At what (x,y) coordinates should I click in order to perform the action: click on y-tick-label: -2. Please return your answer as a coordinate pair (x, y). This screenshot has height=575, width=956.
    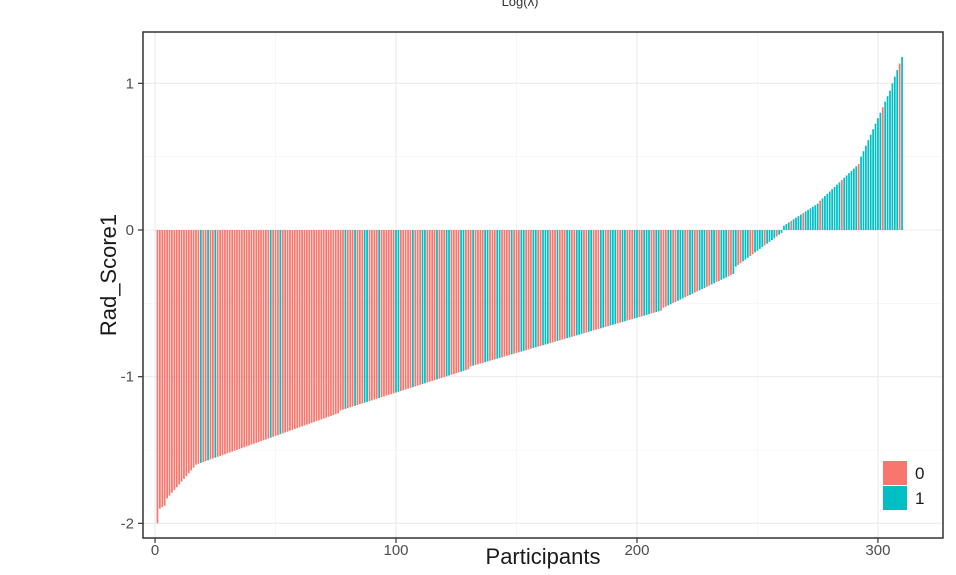
    Looking at the image, I should click on (127, 523).